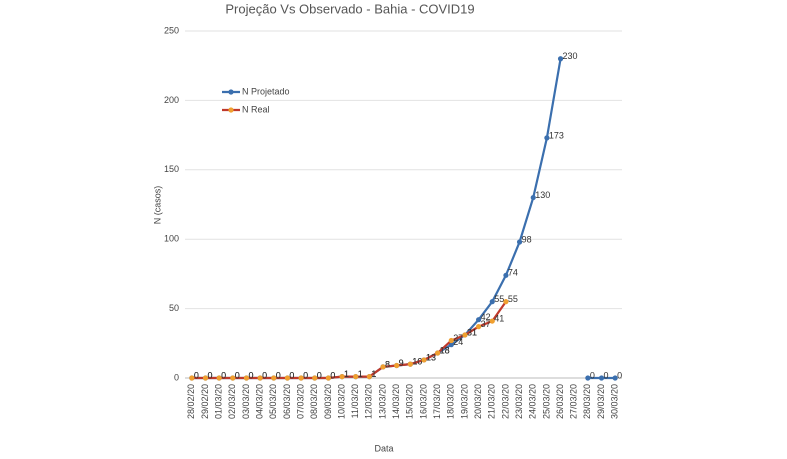 The width and height of the screenshot is (787, 459). I want to click on x-tick-label: 10/03/20, so click(341, 401).